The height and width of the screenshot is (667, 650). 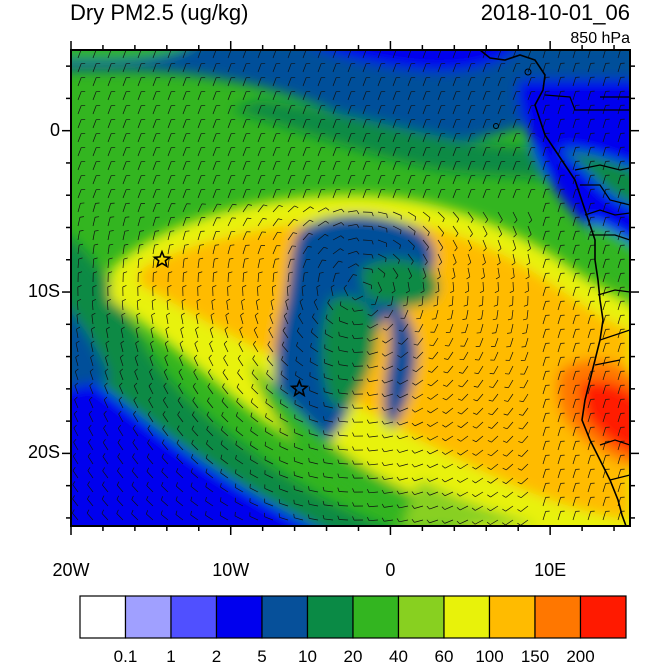 I want to click on star-marker, so click(x=162, y=258).